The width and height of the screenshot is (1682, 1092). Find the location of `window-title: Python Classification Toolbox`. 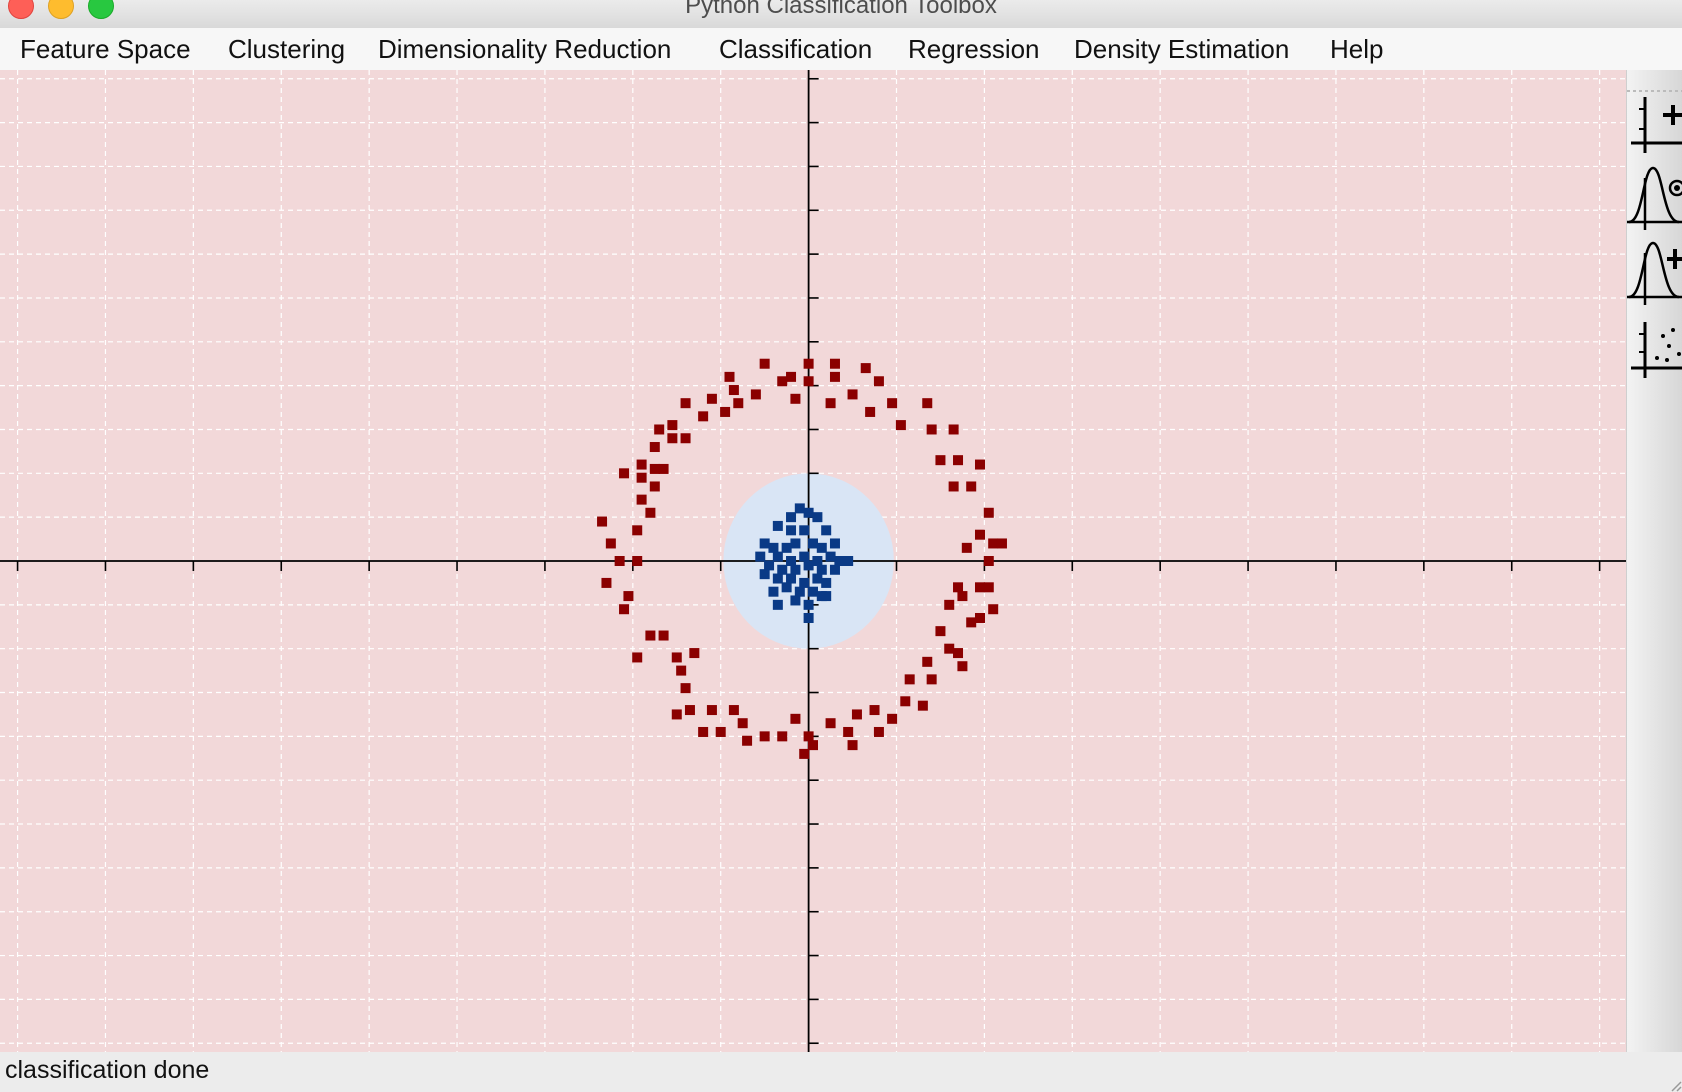

window-title: Python Classification Toolbox is located at coordinates (841, 9).